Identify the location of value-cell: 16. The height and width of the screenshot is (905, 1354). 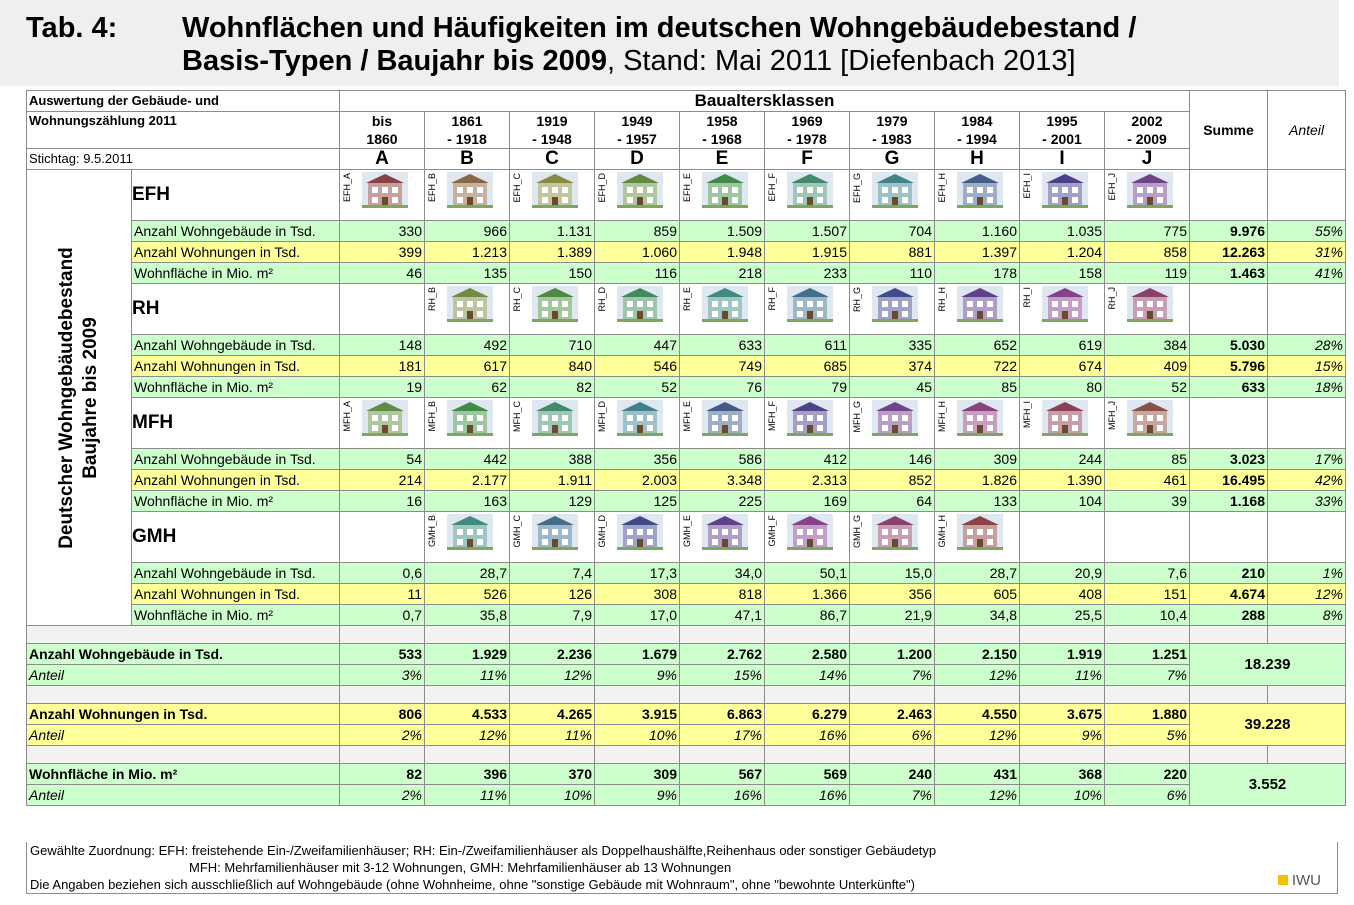
(382, 501).